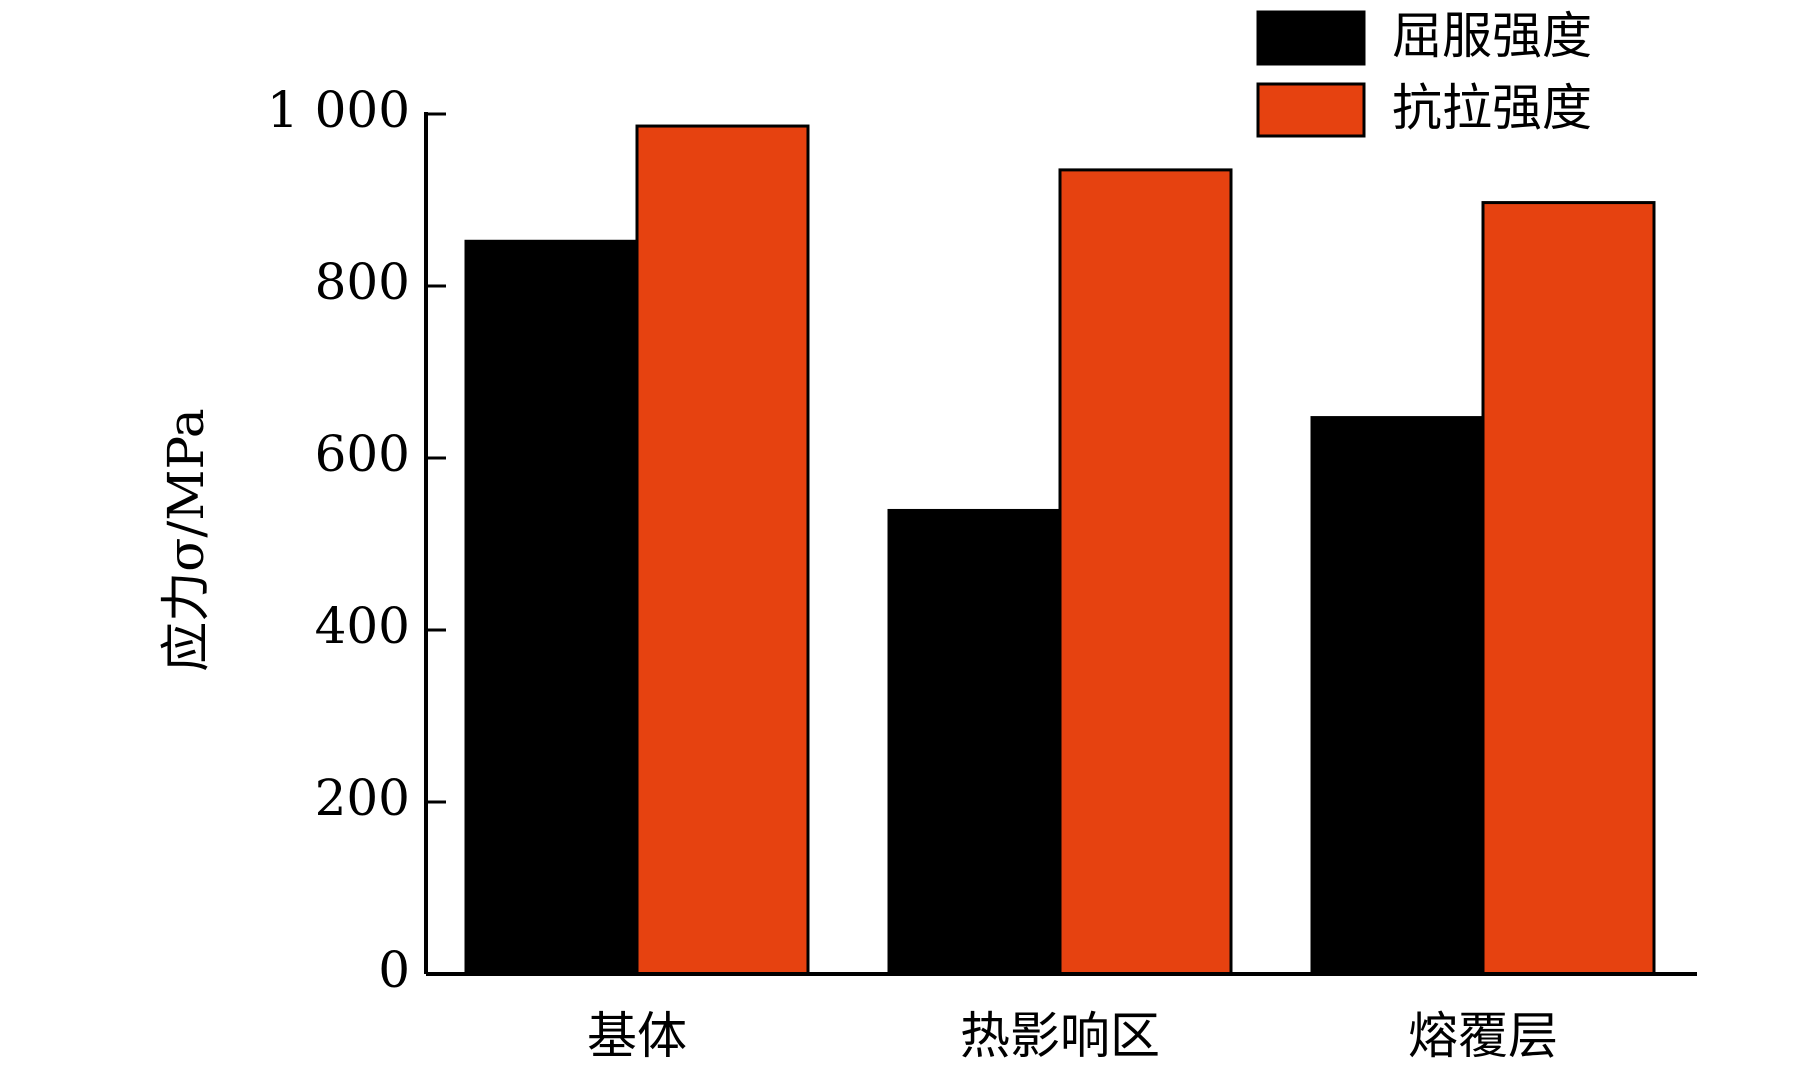 The width and height of the screenshot is (1819, 1074). What do you see at coordinates (362, 282) in the screenshot?
I see `y-tick-label: 800` at bounding box center [362, 282].